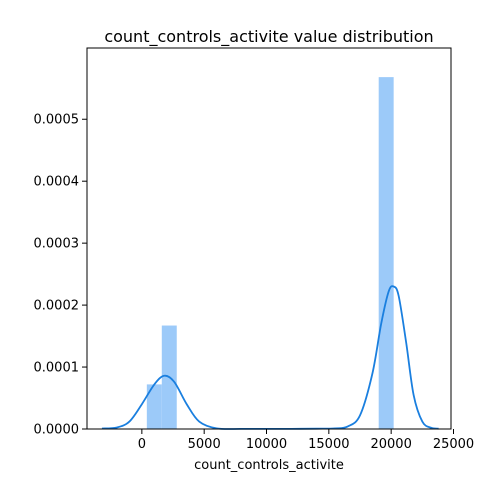 The image size is (500, 500). What do you see at coordinates (453, 444) in the screenshot?
I see `x-tick-label: 25000` at bounding box center [453, 444].